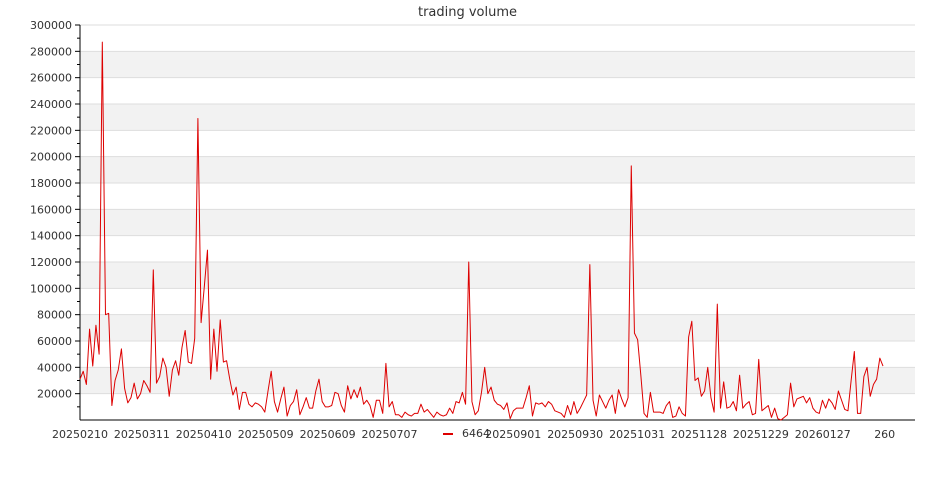 Image resolution: width=935 pixels, height=504 pixels. What do you see at coordinates (204, 434) in the screenshot?
I see `x-tick-label: 20250410` at bounding box center [204, 434].